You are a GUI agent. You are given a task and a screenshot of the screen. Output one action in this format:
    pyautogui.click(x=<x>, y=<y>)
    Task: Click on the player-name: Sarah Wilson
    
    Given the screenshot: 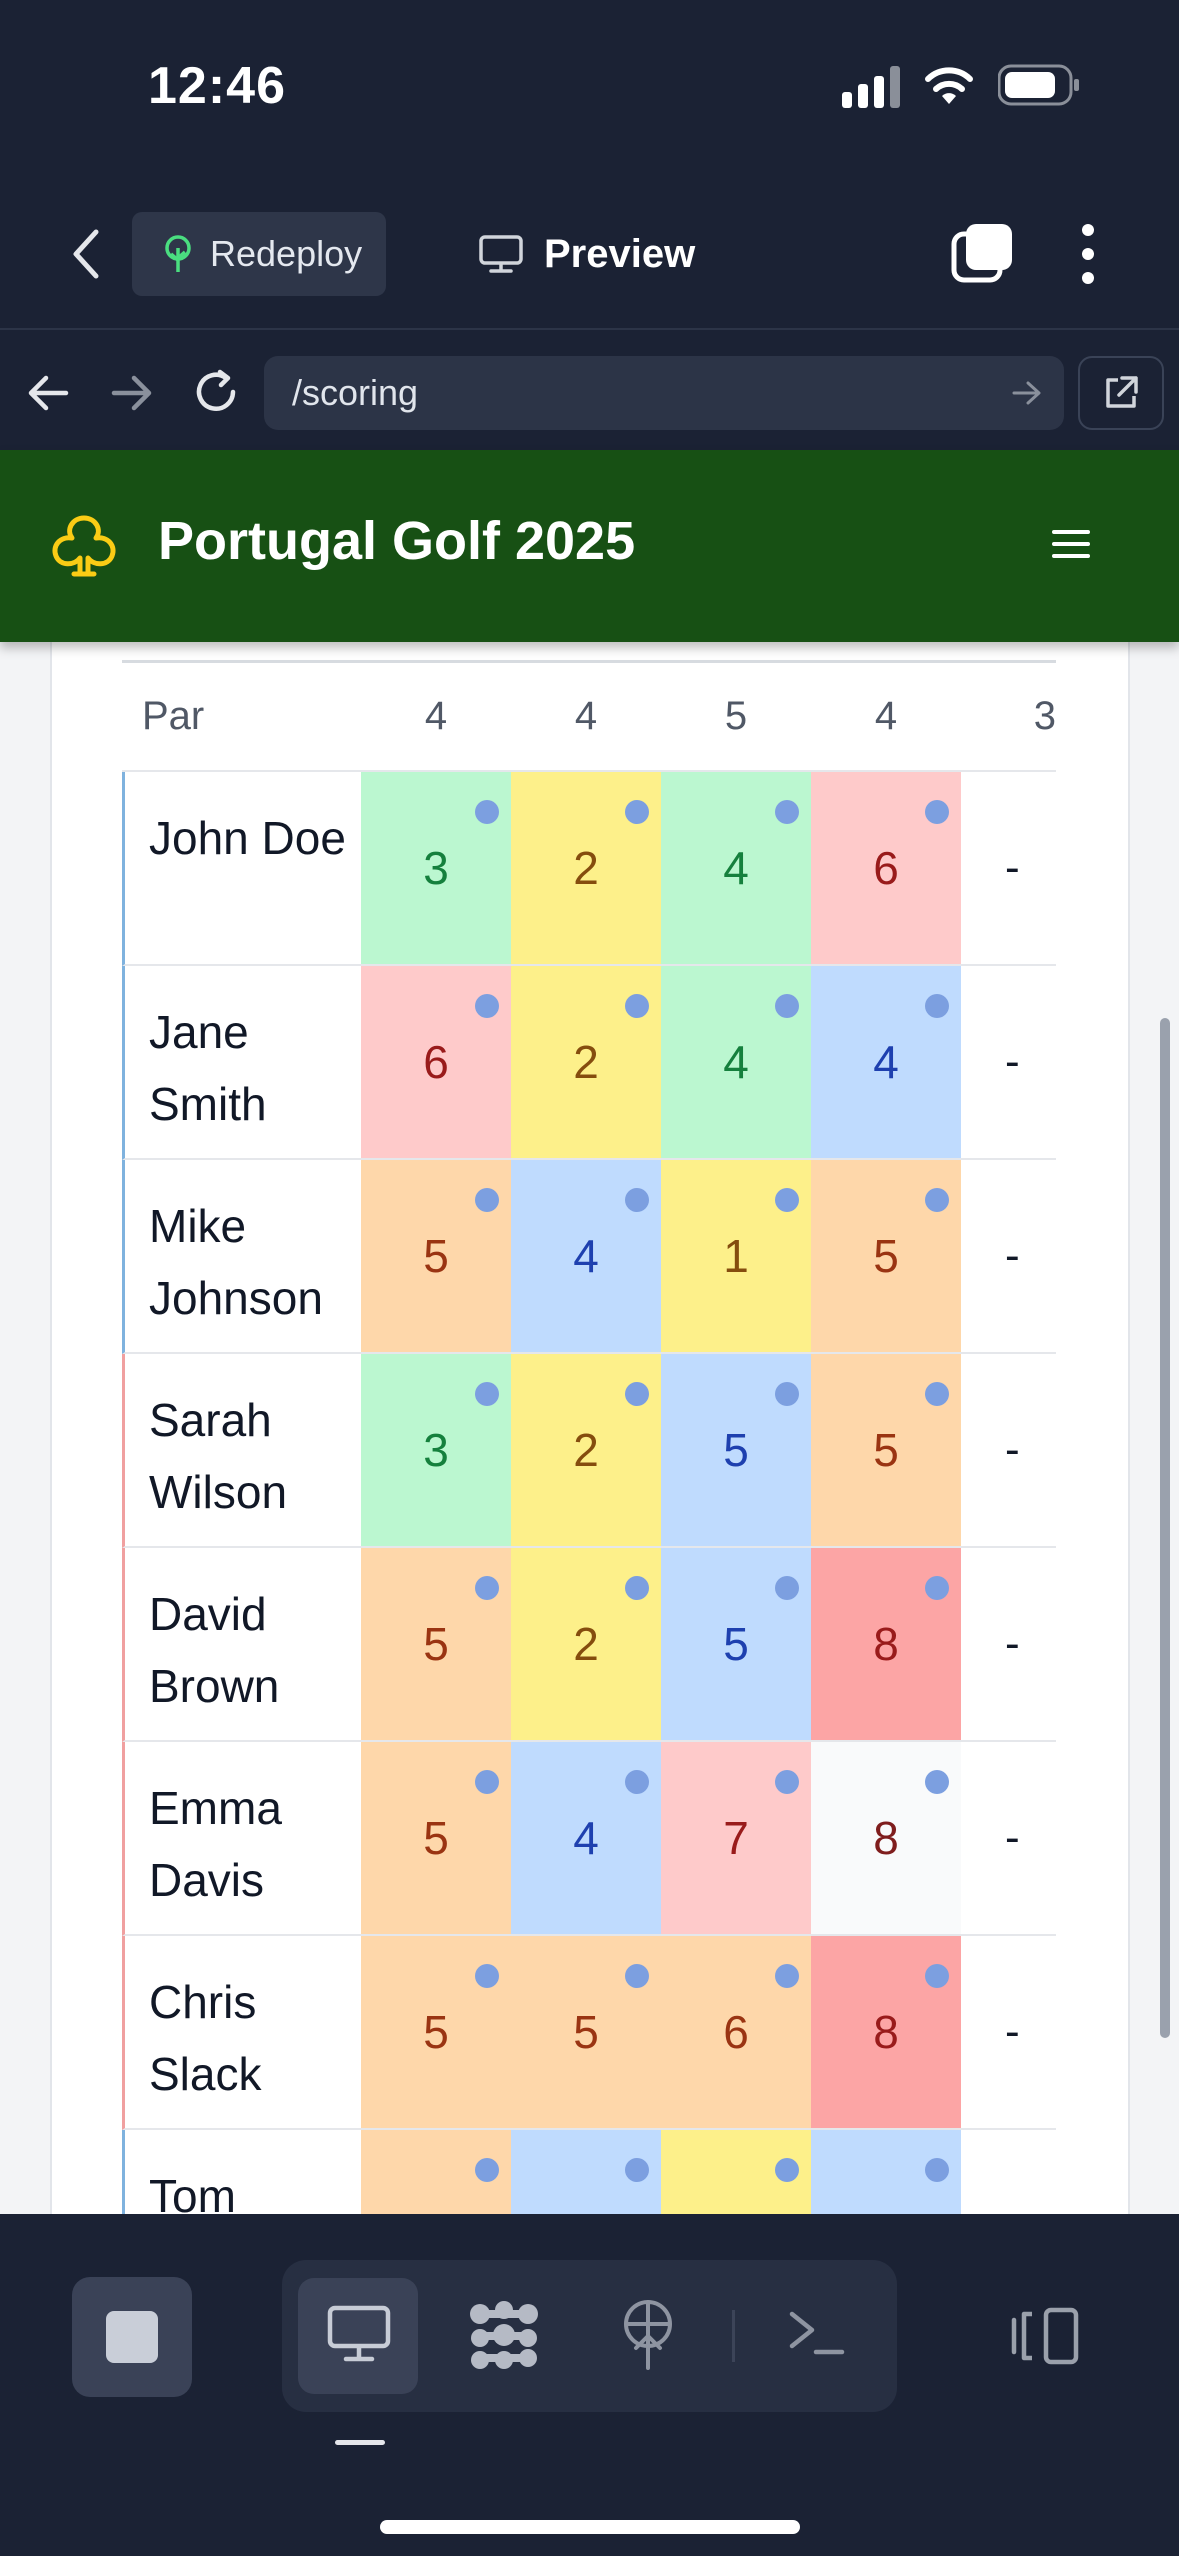 What is the action you would take?
    pyautogui.click(x=218, y=1456)
    